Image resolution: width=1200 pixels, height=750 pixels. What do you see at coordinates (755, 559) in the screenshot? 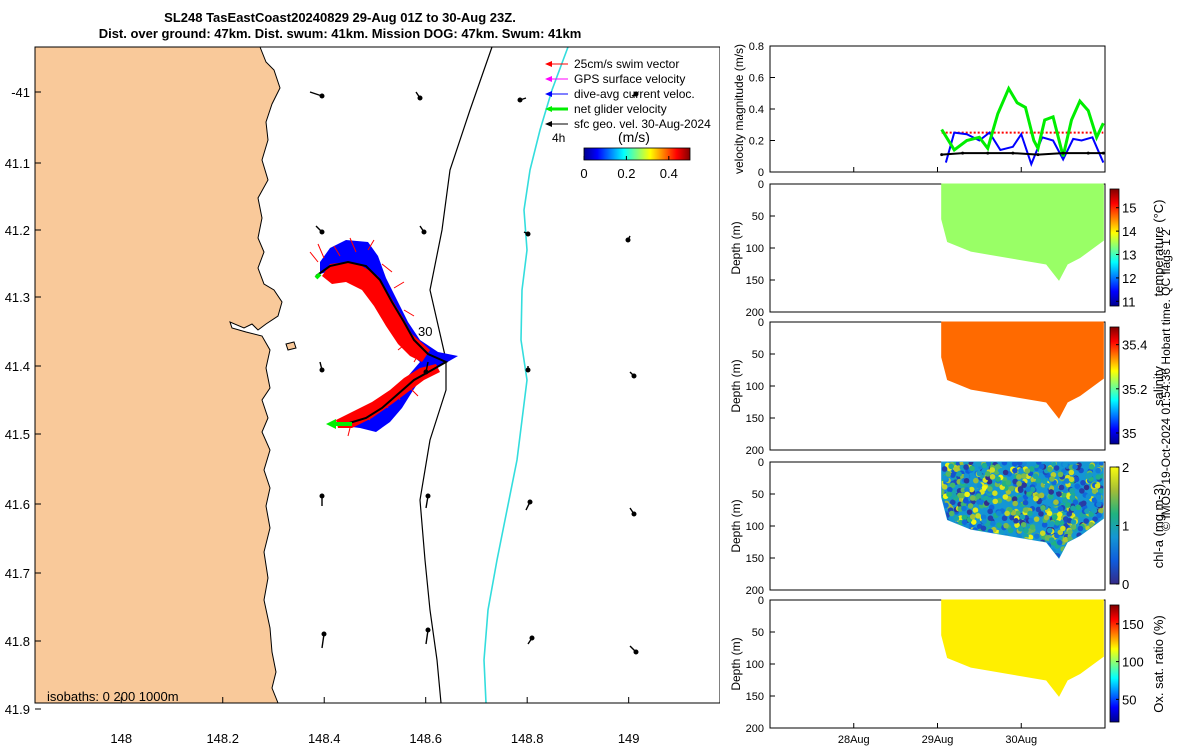
I see `section-y-tick-label: 150` at bounding box center [755, 559].